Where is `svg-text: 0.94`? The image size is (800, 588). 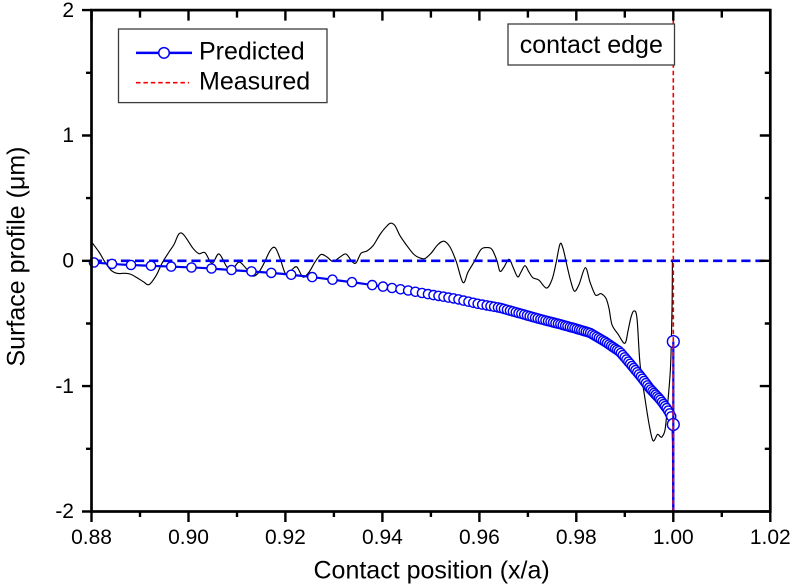 svg-text: 0.94 is located at coordinates (382, 537).